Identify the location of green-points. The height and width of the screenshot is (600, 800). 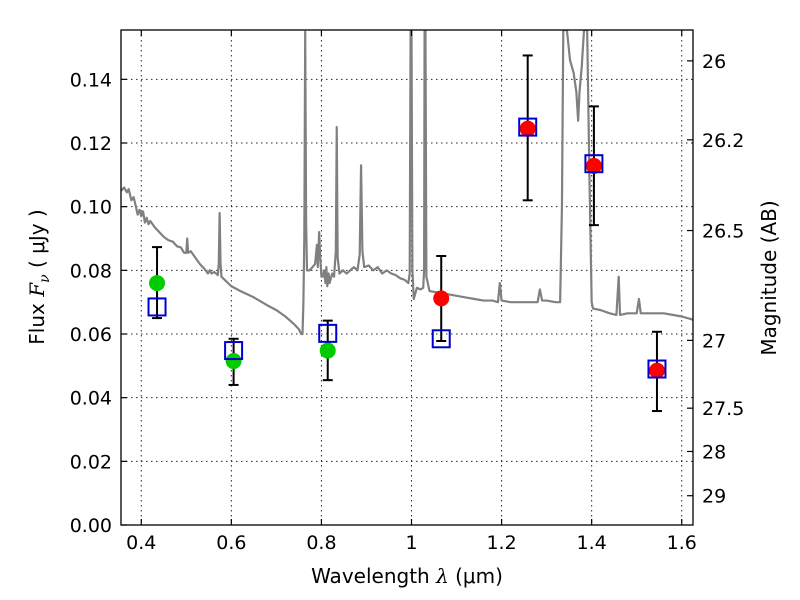
(242, 322).